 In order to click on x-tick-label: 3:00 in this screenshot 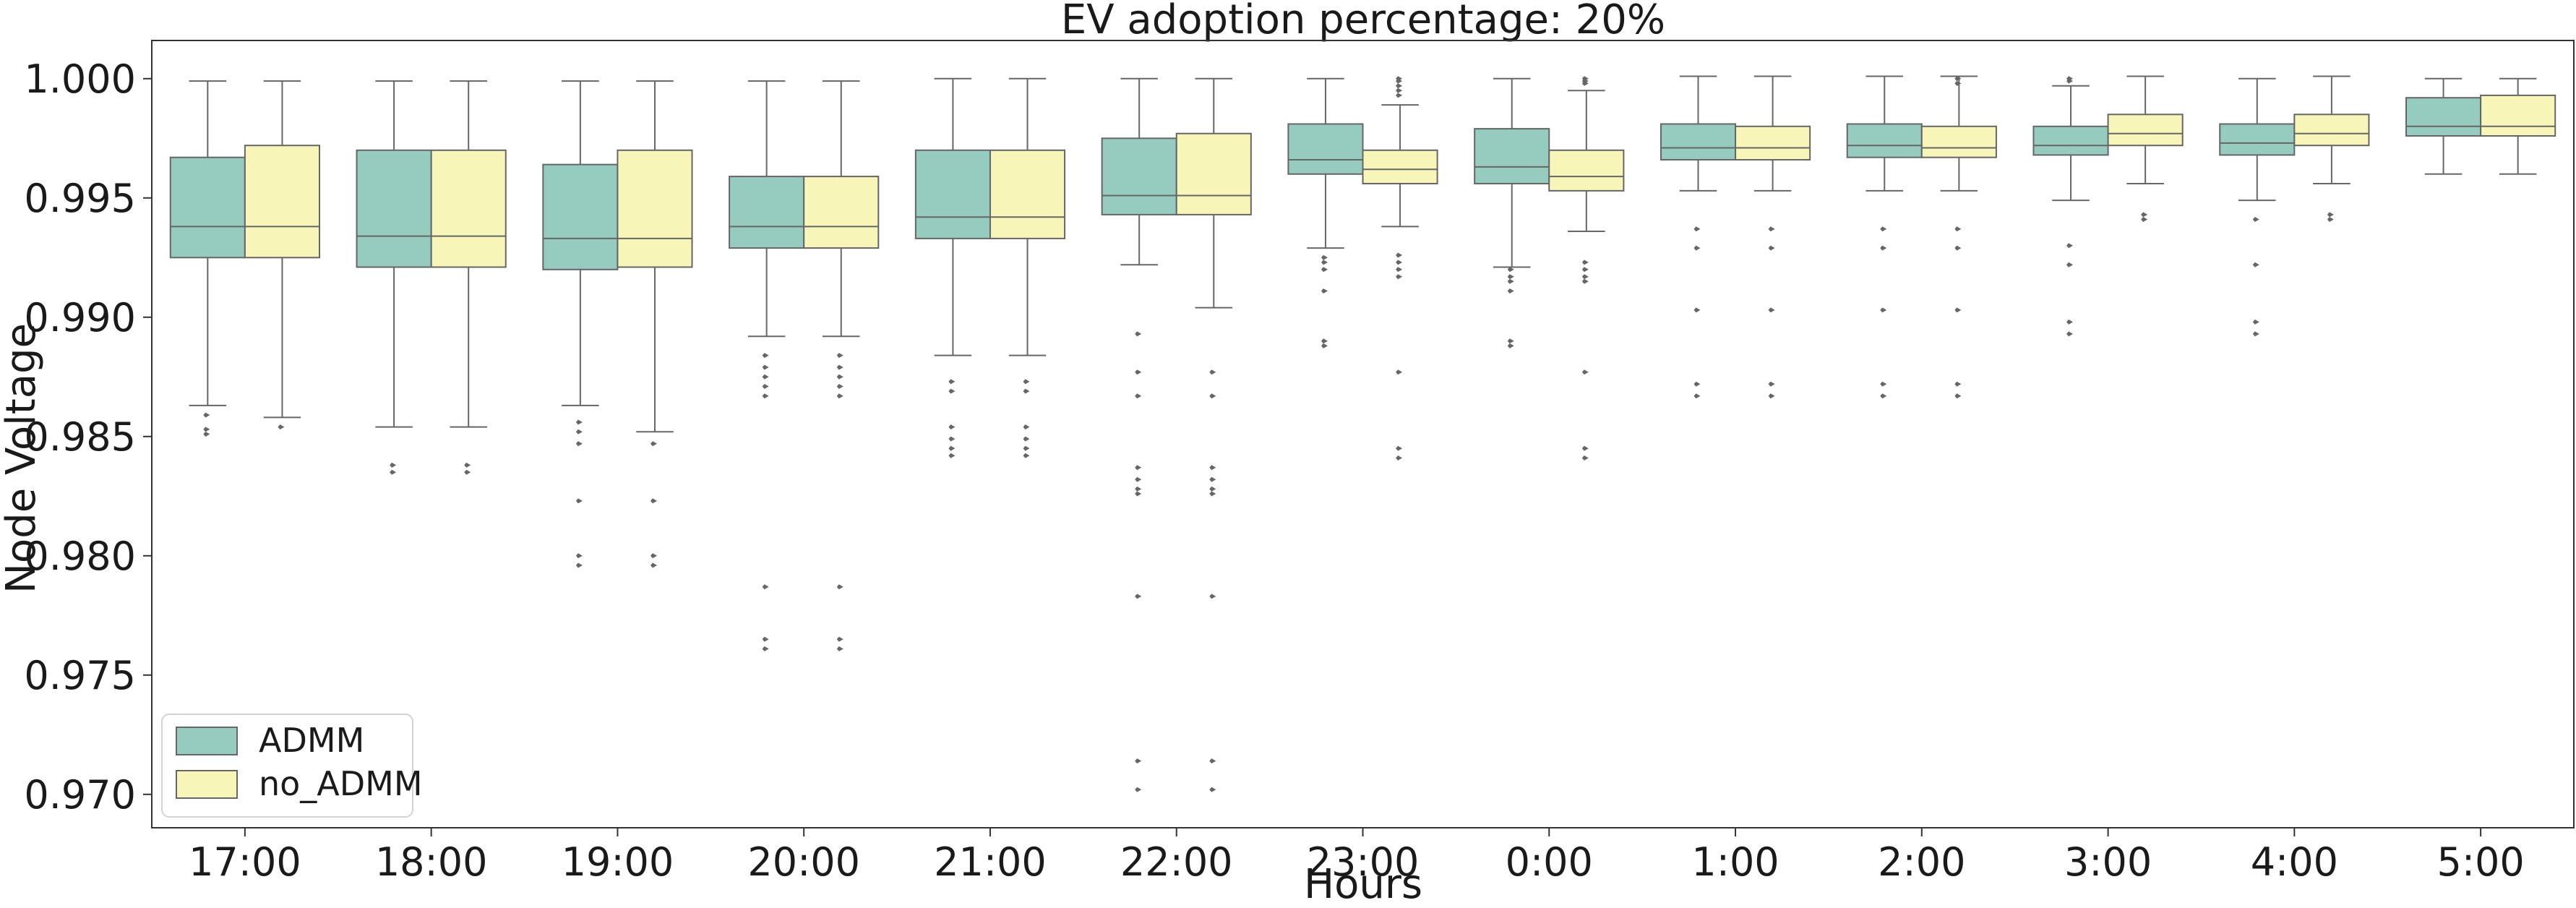, I will do `click(2108, 862)`.